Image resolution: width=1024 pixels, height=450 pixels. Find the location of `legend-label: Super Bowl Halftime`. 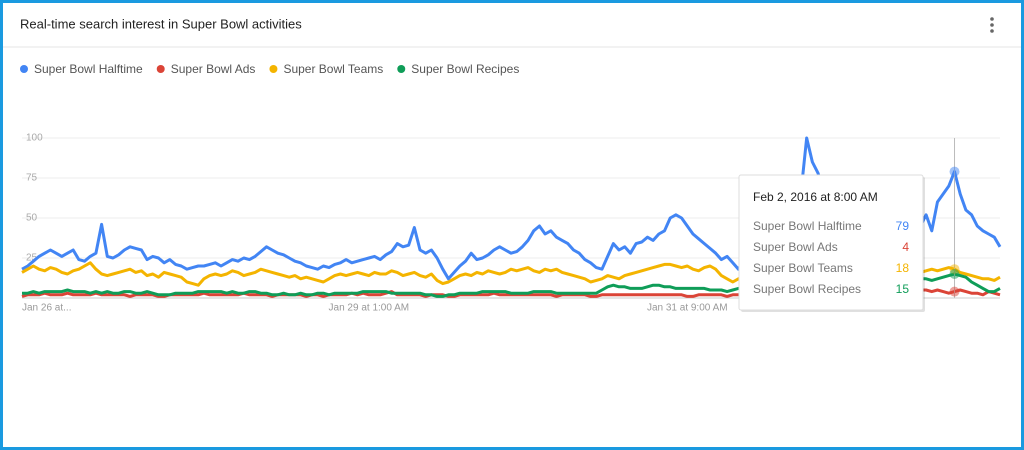

legend-label: Super Bowl Halftime is located at coordinates (88, 69).